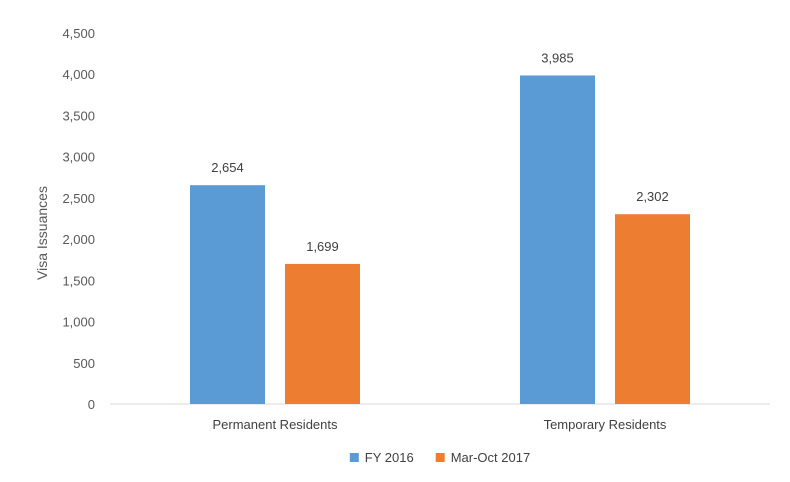 This screenshot has height=482, width=790. What do you see at coordinates (78, 115) in the screenshot?
I see `y-tick-label: 3,500` at bounding box center [78, 115].